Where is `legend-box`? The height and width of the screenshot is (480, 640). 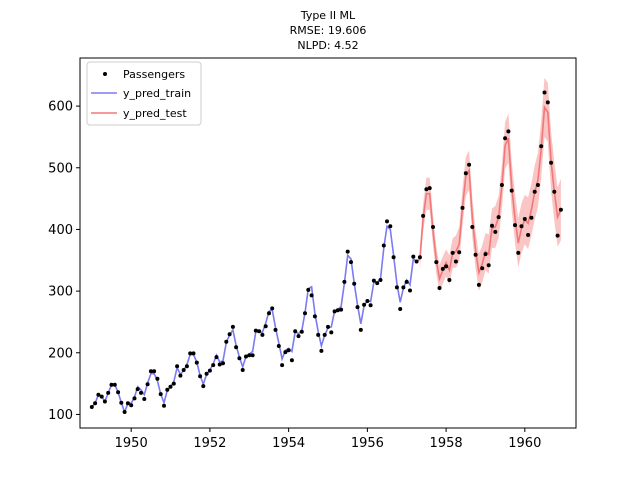 legend-box is located at coordinates (144, 93).